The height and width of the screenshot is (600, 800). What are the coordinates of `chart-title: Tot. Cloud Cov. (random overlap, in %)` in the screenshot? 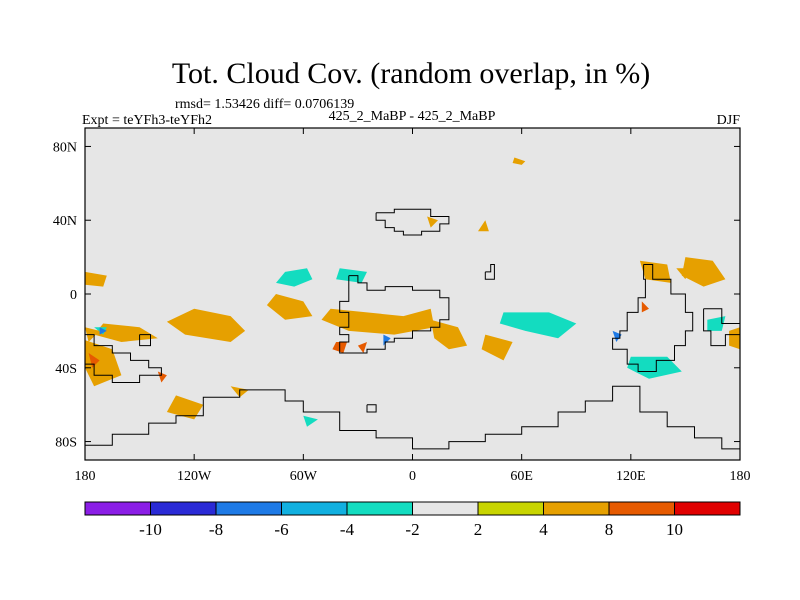 It's located at (411, 73).